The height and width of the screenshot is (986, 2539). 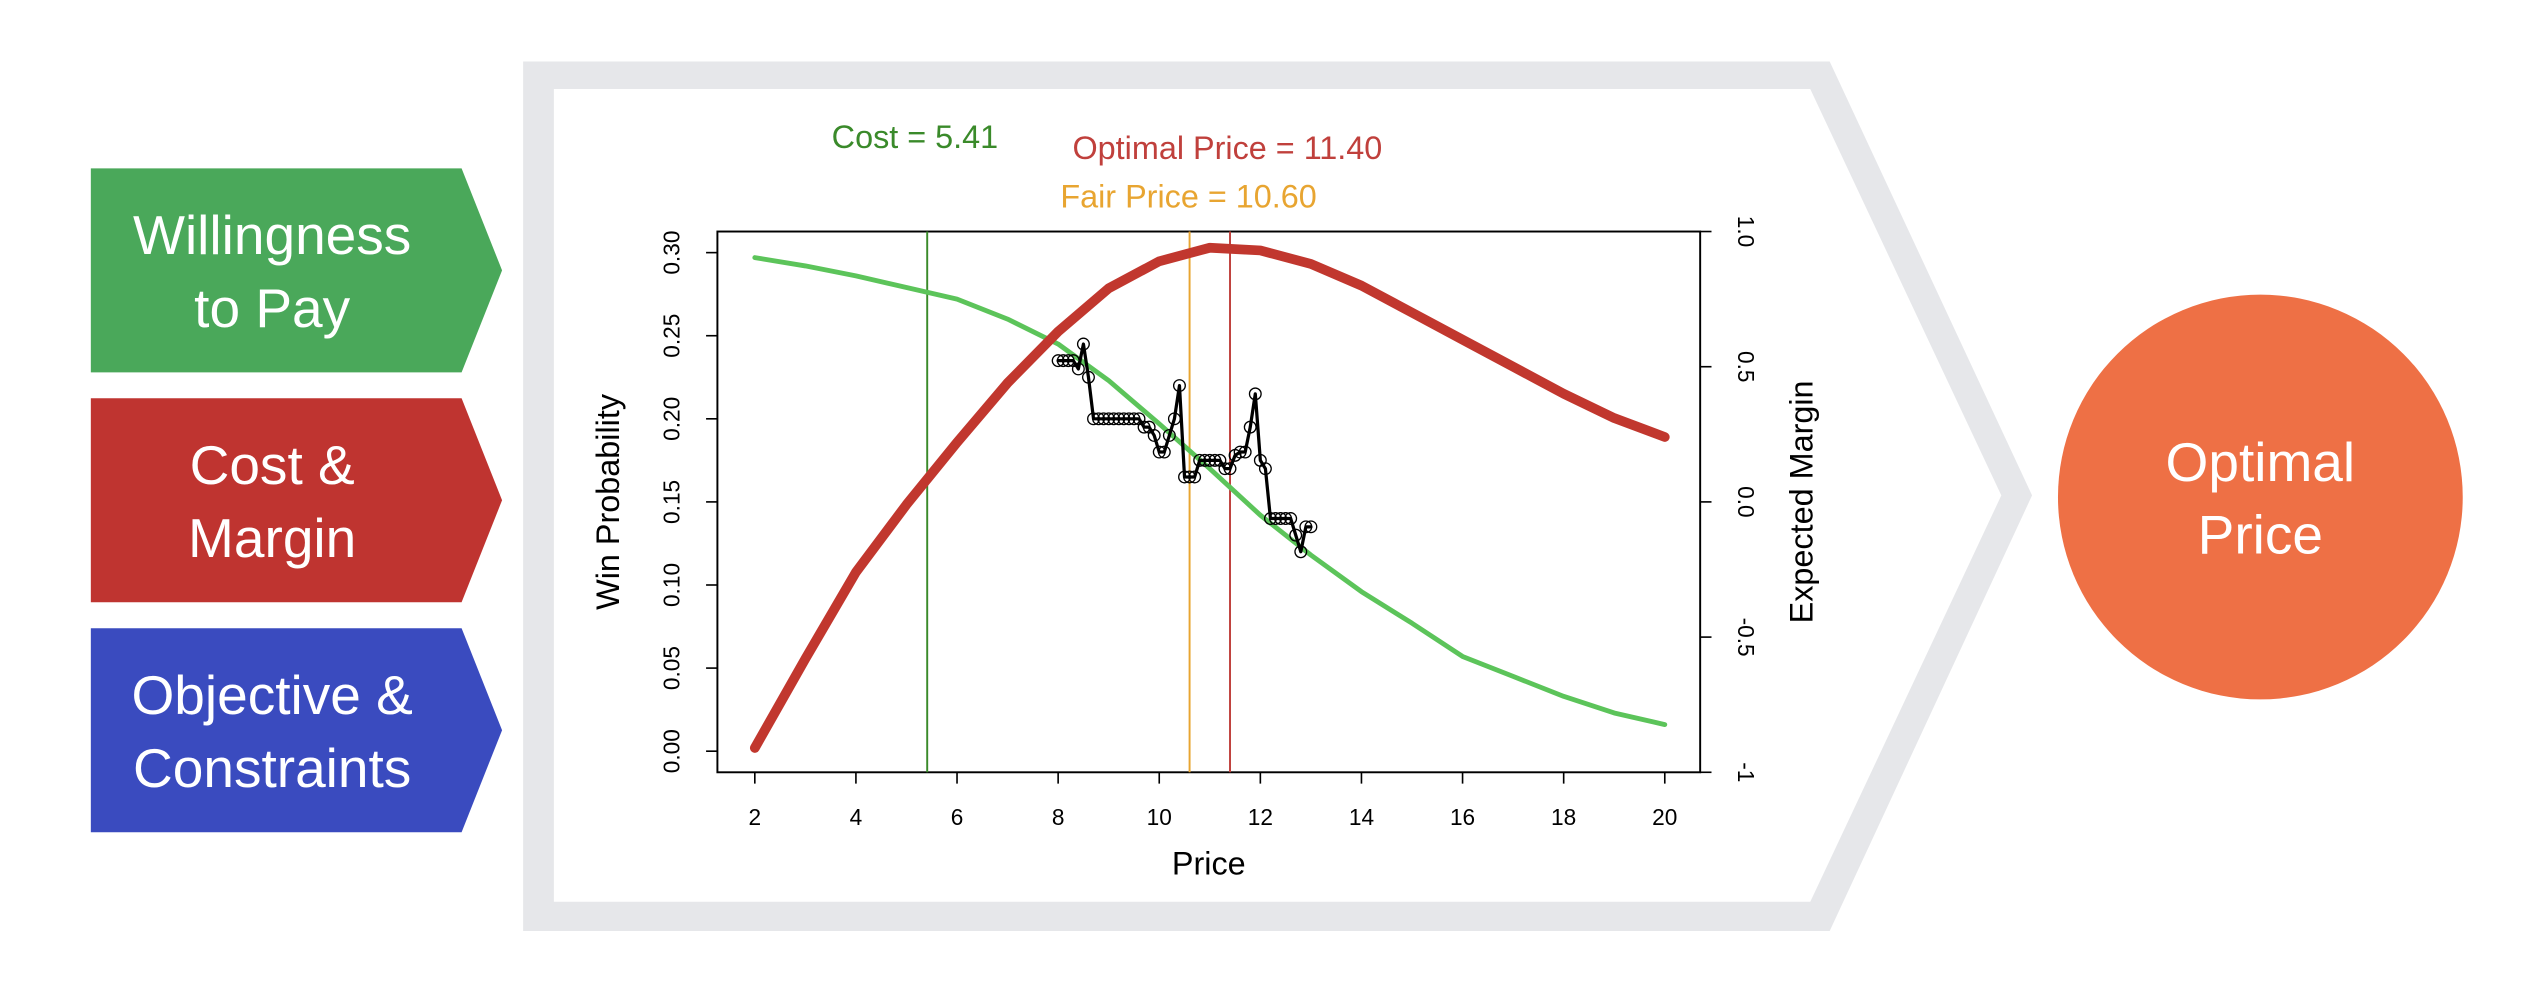 I want to click on x-tick-label: 10, so click(x=1159, y=817).